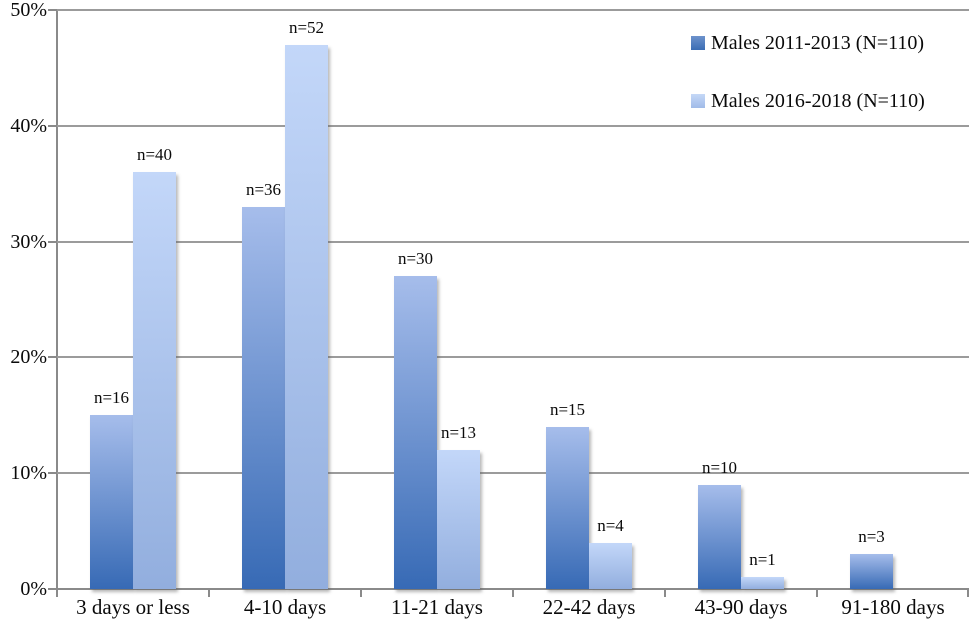 Image resolution: width=971 pixels, height=626 pixels. I want to click on y-axis-line, so click(57, 300).